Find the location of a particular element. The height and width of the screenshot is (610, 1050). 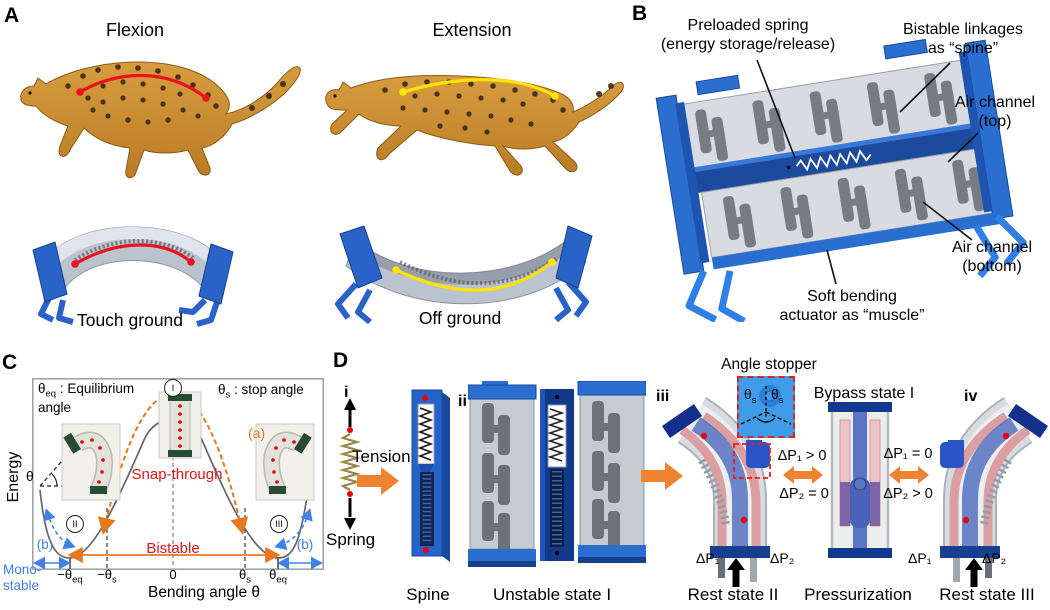

panel-a-label: A is located at coordinates (12, 15).